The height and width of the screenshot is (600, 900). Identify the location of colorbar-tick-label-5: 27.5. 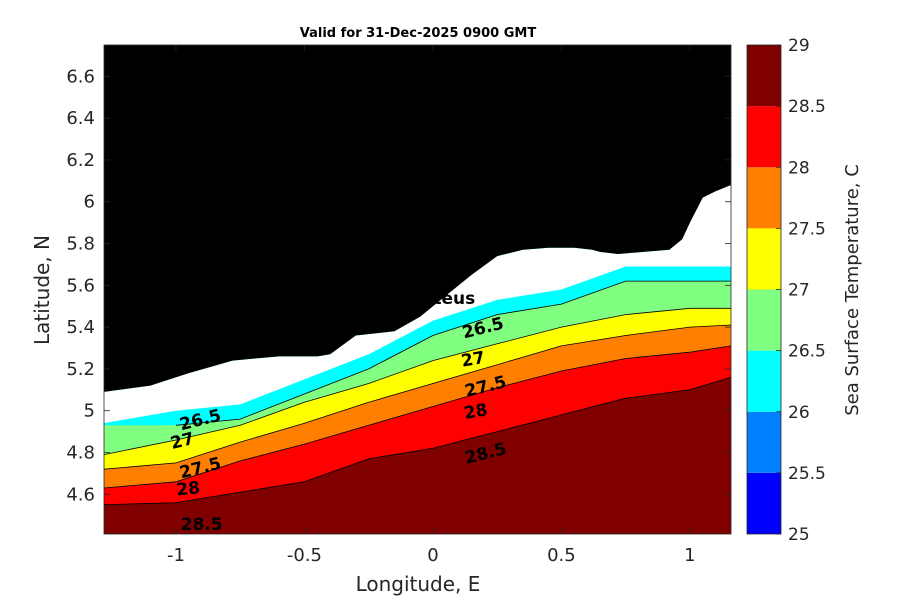
(807, 229).